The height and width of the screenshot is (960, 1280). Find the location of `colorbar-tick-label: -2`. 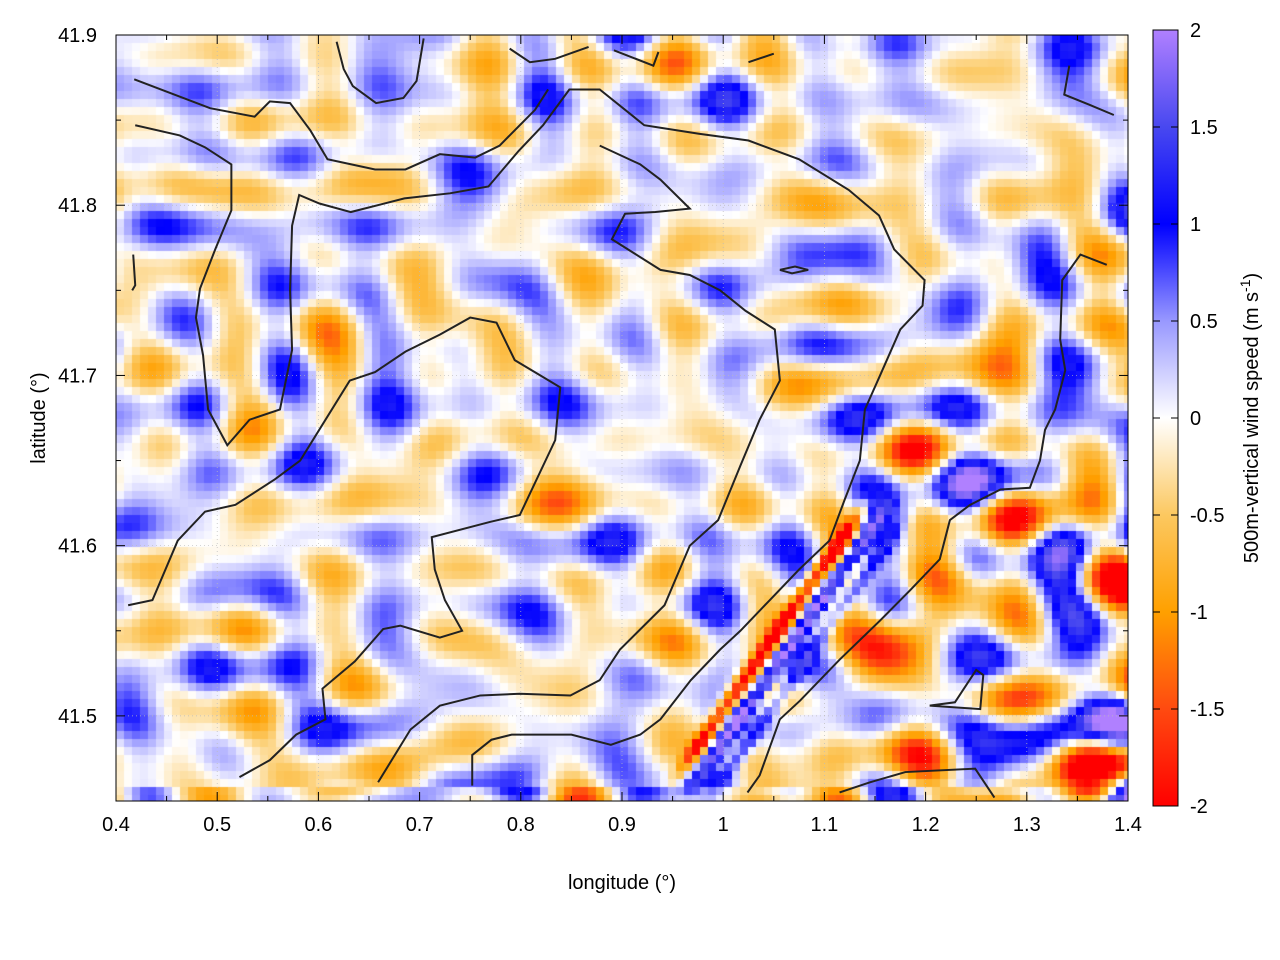

colorbar-tick-label: -2 is located at coordinates (1199, 807).